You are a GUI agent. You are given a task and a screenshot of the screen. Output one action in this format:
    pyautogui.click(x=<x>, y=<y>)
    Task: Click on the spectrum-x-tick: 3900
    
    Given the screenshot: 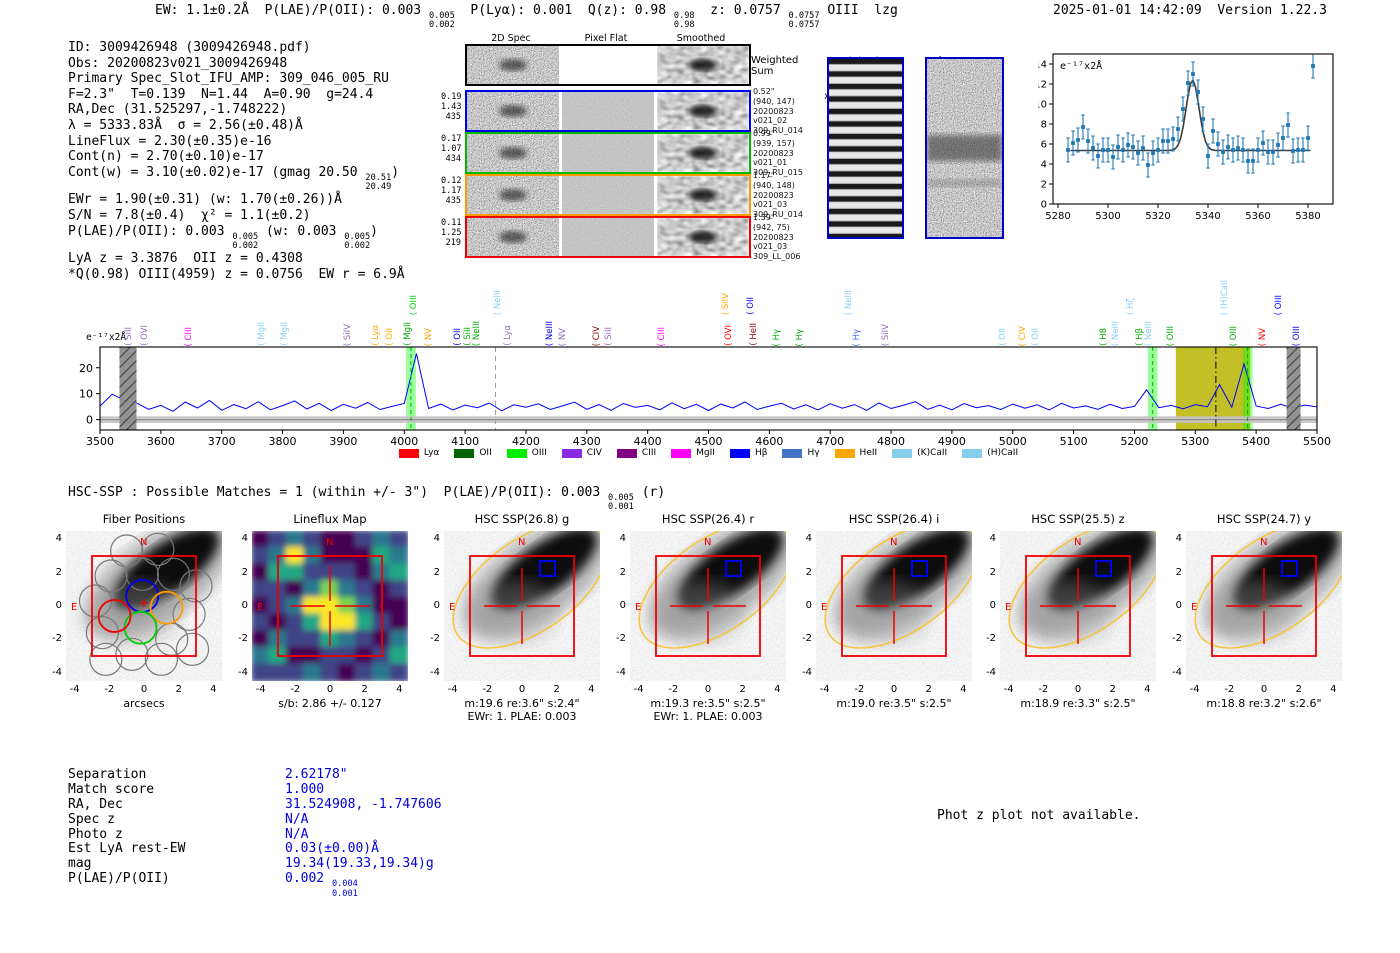 What is the action you would take?
    pyautogui.click(x=343, y=441)
    